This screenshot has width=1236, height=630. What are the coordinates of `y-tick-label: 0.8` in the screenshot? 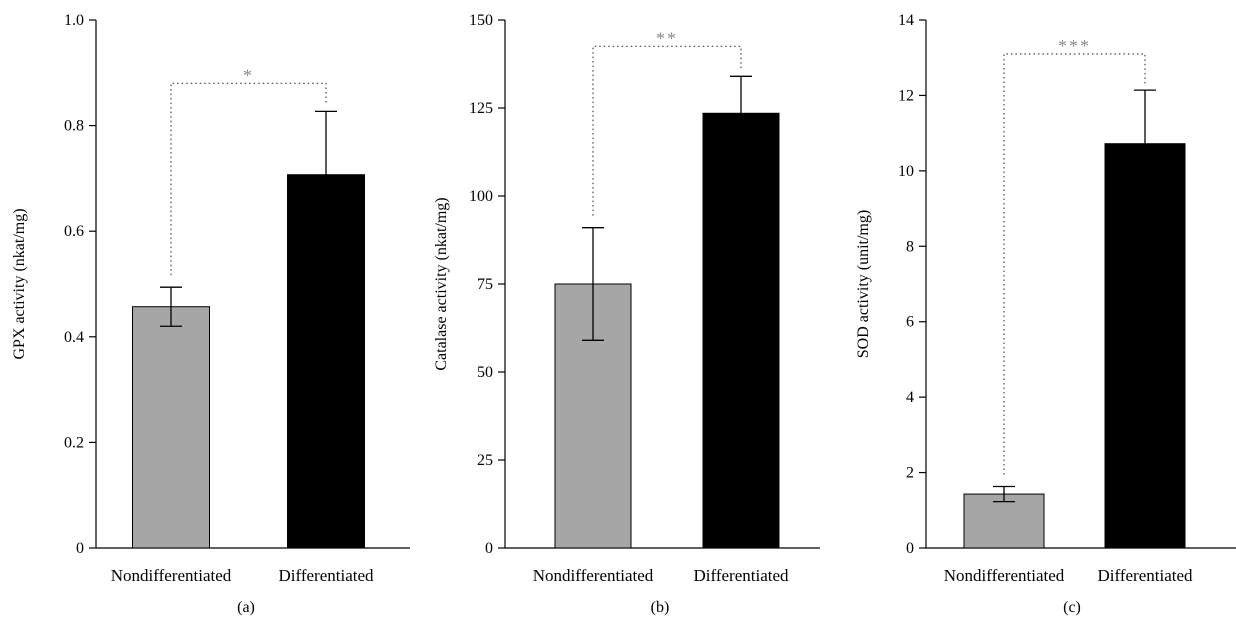 It's located at (74, 126).